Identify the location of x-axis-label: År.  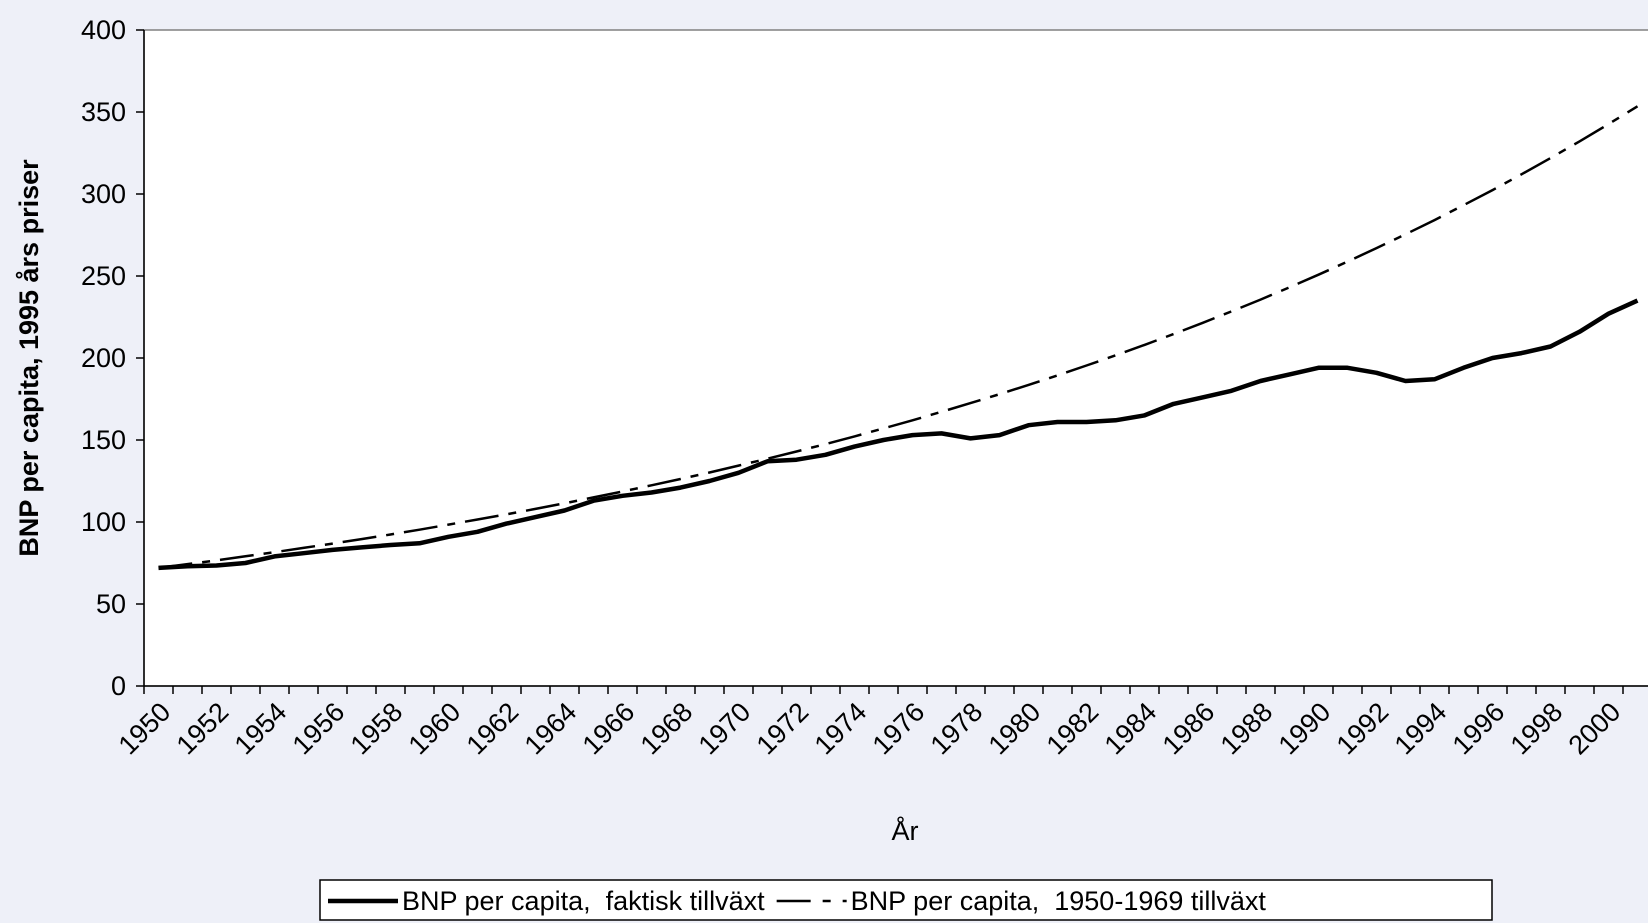
(905, 830).